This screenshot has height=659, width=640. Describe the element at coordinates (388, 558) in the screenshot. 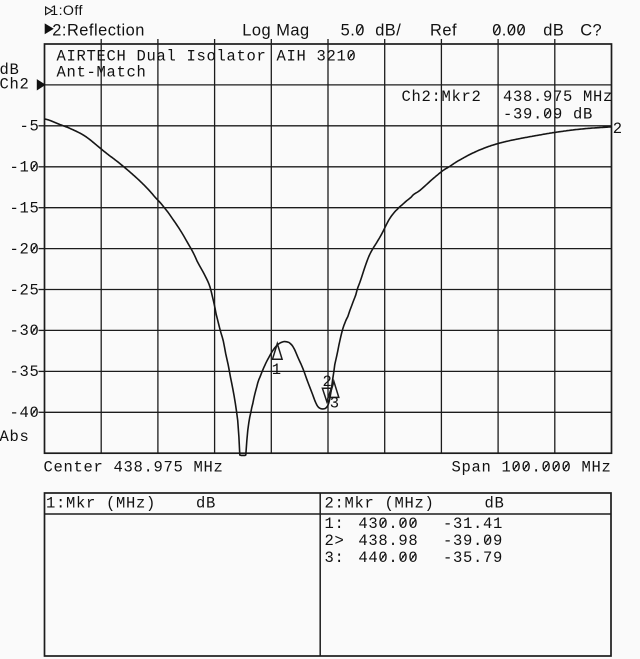

I see `svg-text: 440.00` at that location.